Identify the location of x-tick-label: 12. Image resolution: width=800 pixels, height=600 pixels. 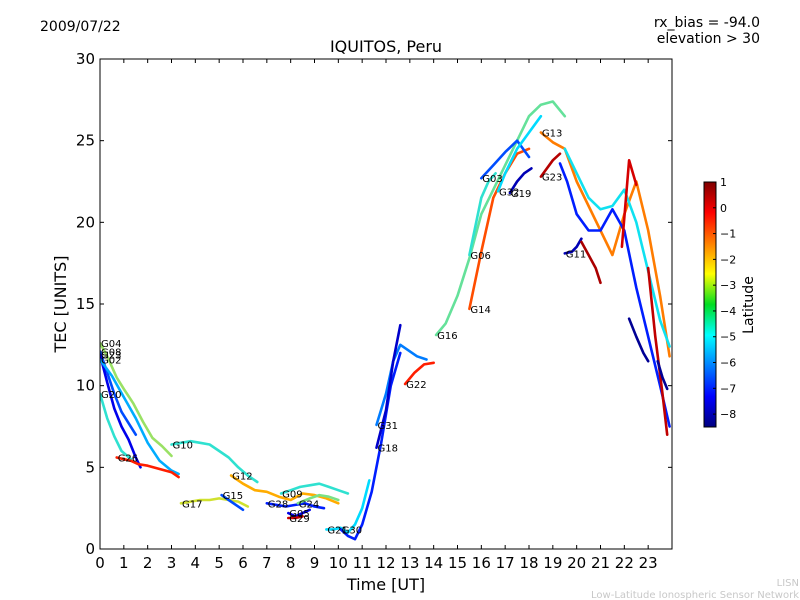
(385, 563).